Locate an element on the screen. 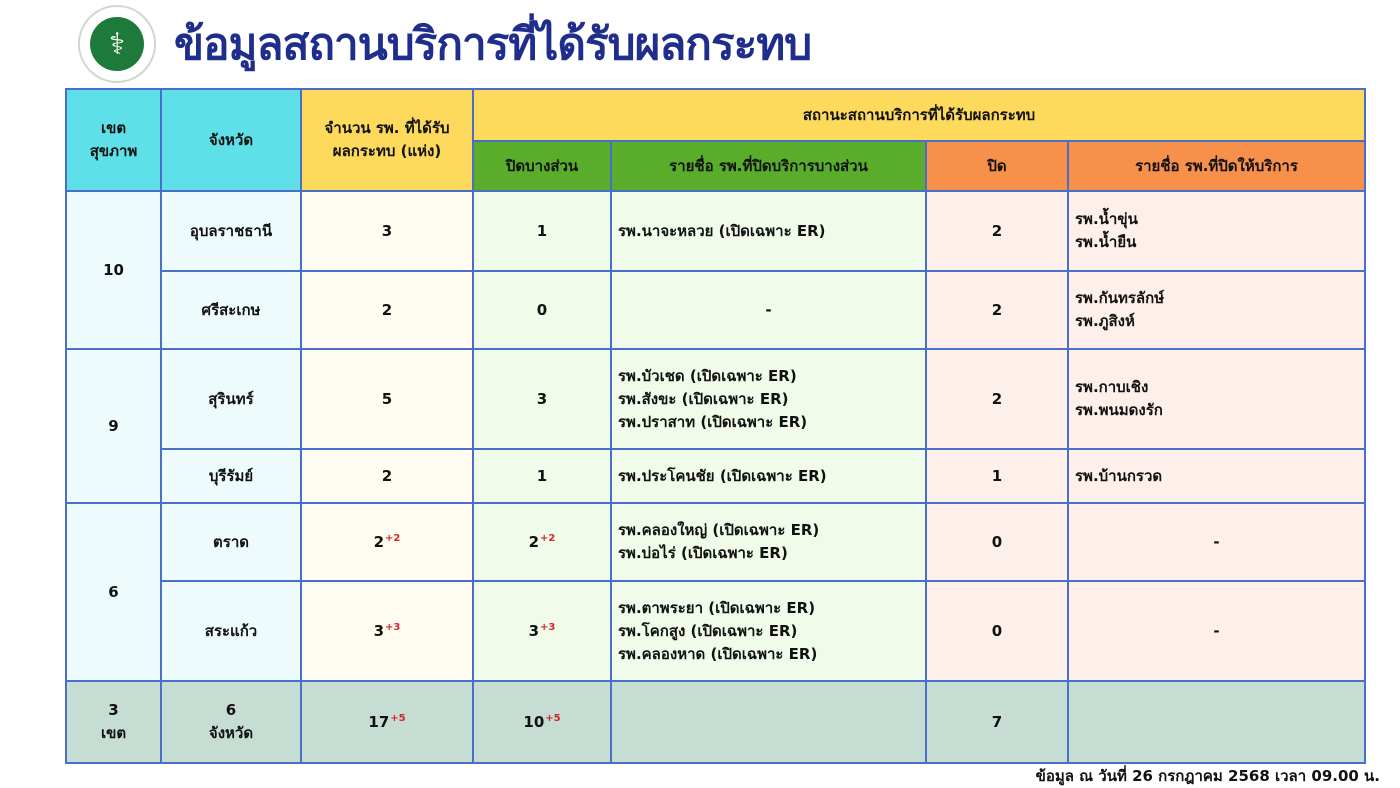 This screenshot has width=1400, height=788. header-closed-list: รายชื่อ รพ.ที่ปิดให้บริการ is located at coordinates (1216, 166).